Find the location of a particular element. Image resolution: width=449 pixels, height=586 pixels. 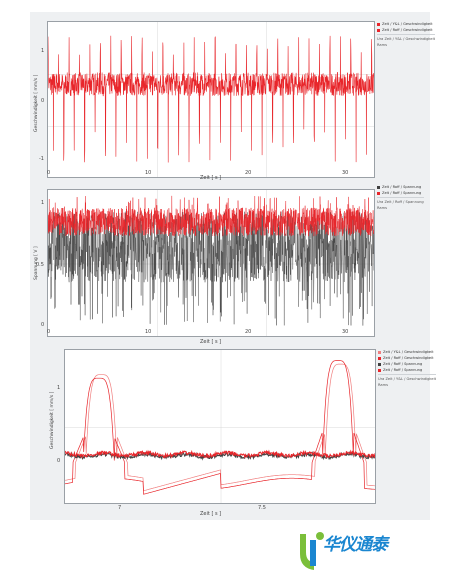

x-tick: 7 is located at coordinates (120, 508).